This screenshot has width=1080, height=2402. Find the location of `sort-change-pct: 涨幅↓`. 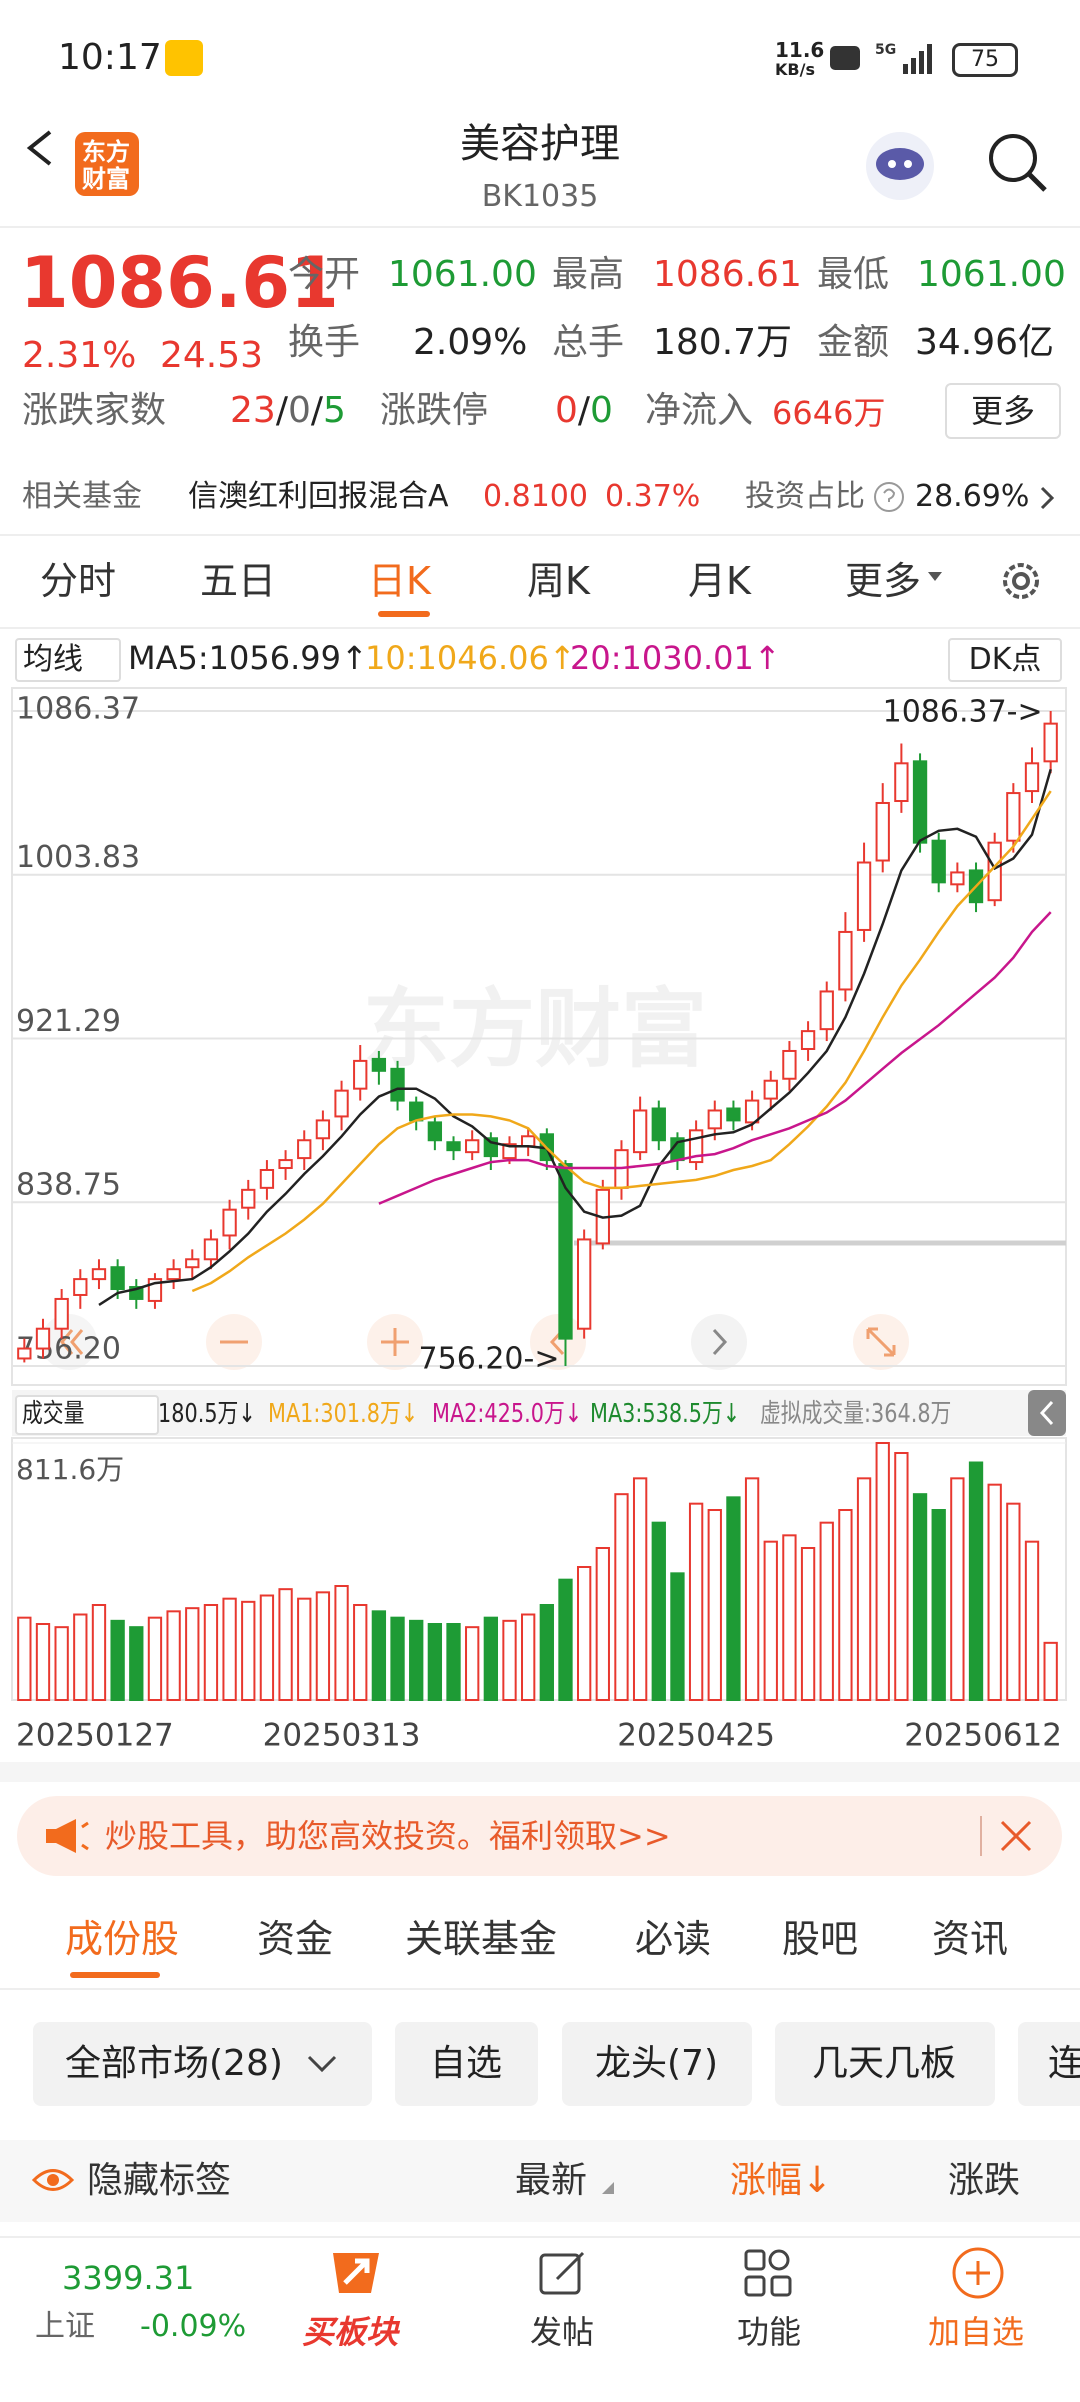

sort-change-pct: 涨幅↓ is located at coordinates (781, 2180).